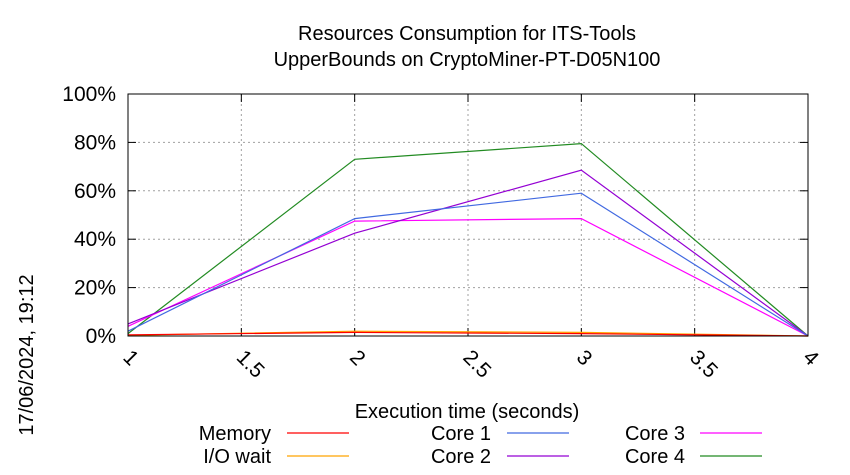 Image resolution: width=850 pixels, height=475 pixels. Describe the element at coordinates (27, 354) in the screenshot. I see `timestamp-label: 17/06/2024, 19:12` at that location.